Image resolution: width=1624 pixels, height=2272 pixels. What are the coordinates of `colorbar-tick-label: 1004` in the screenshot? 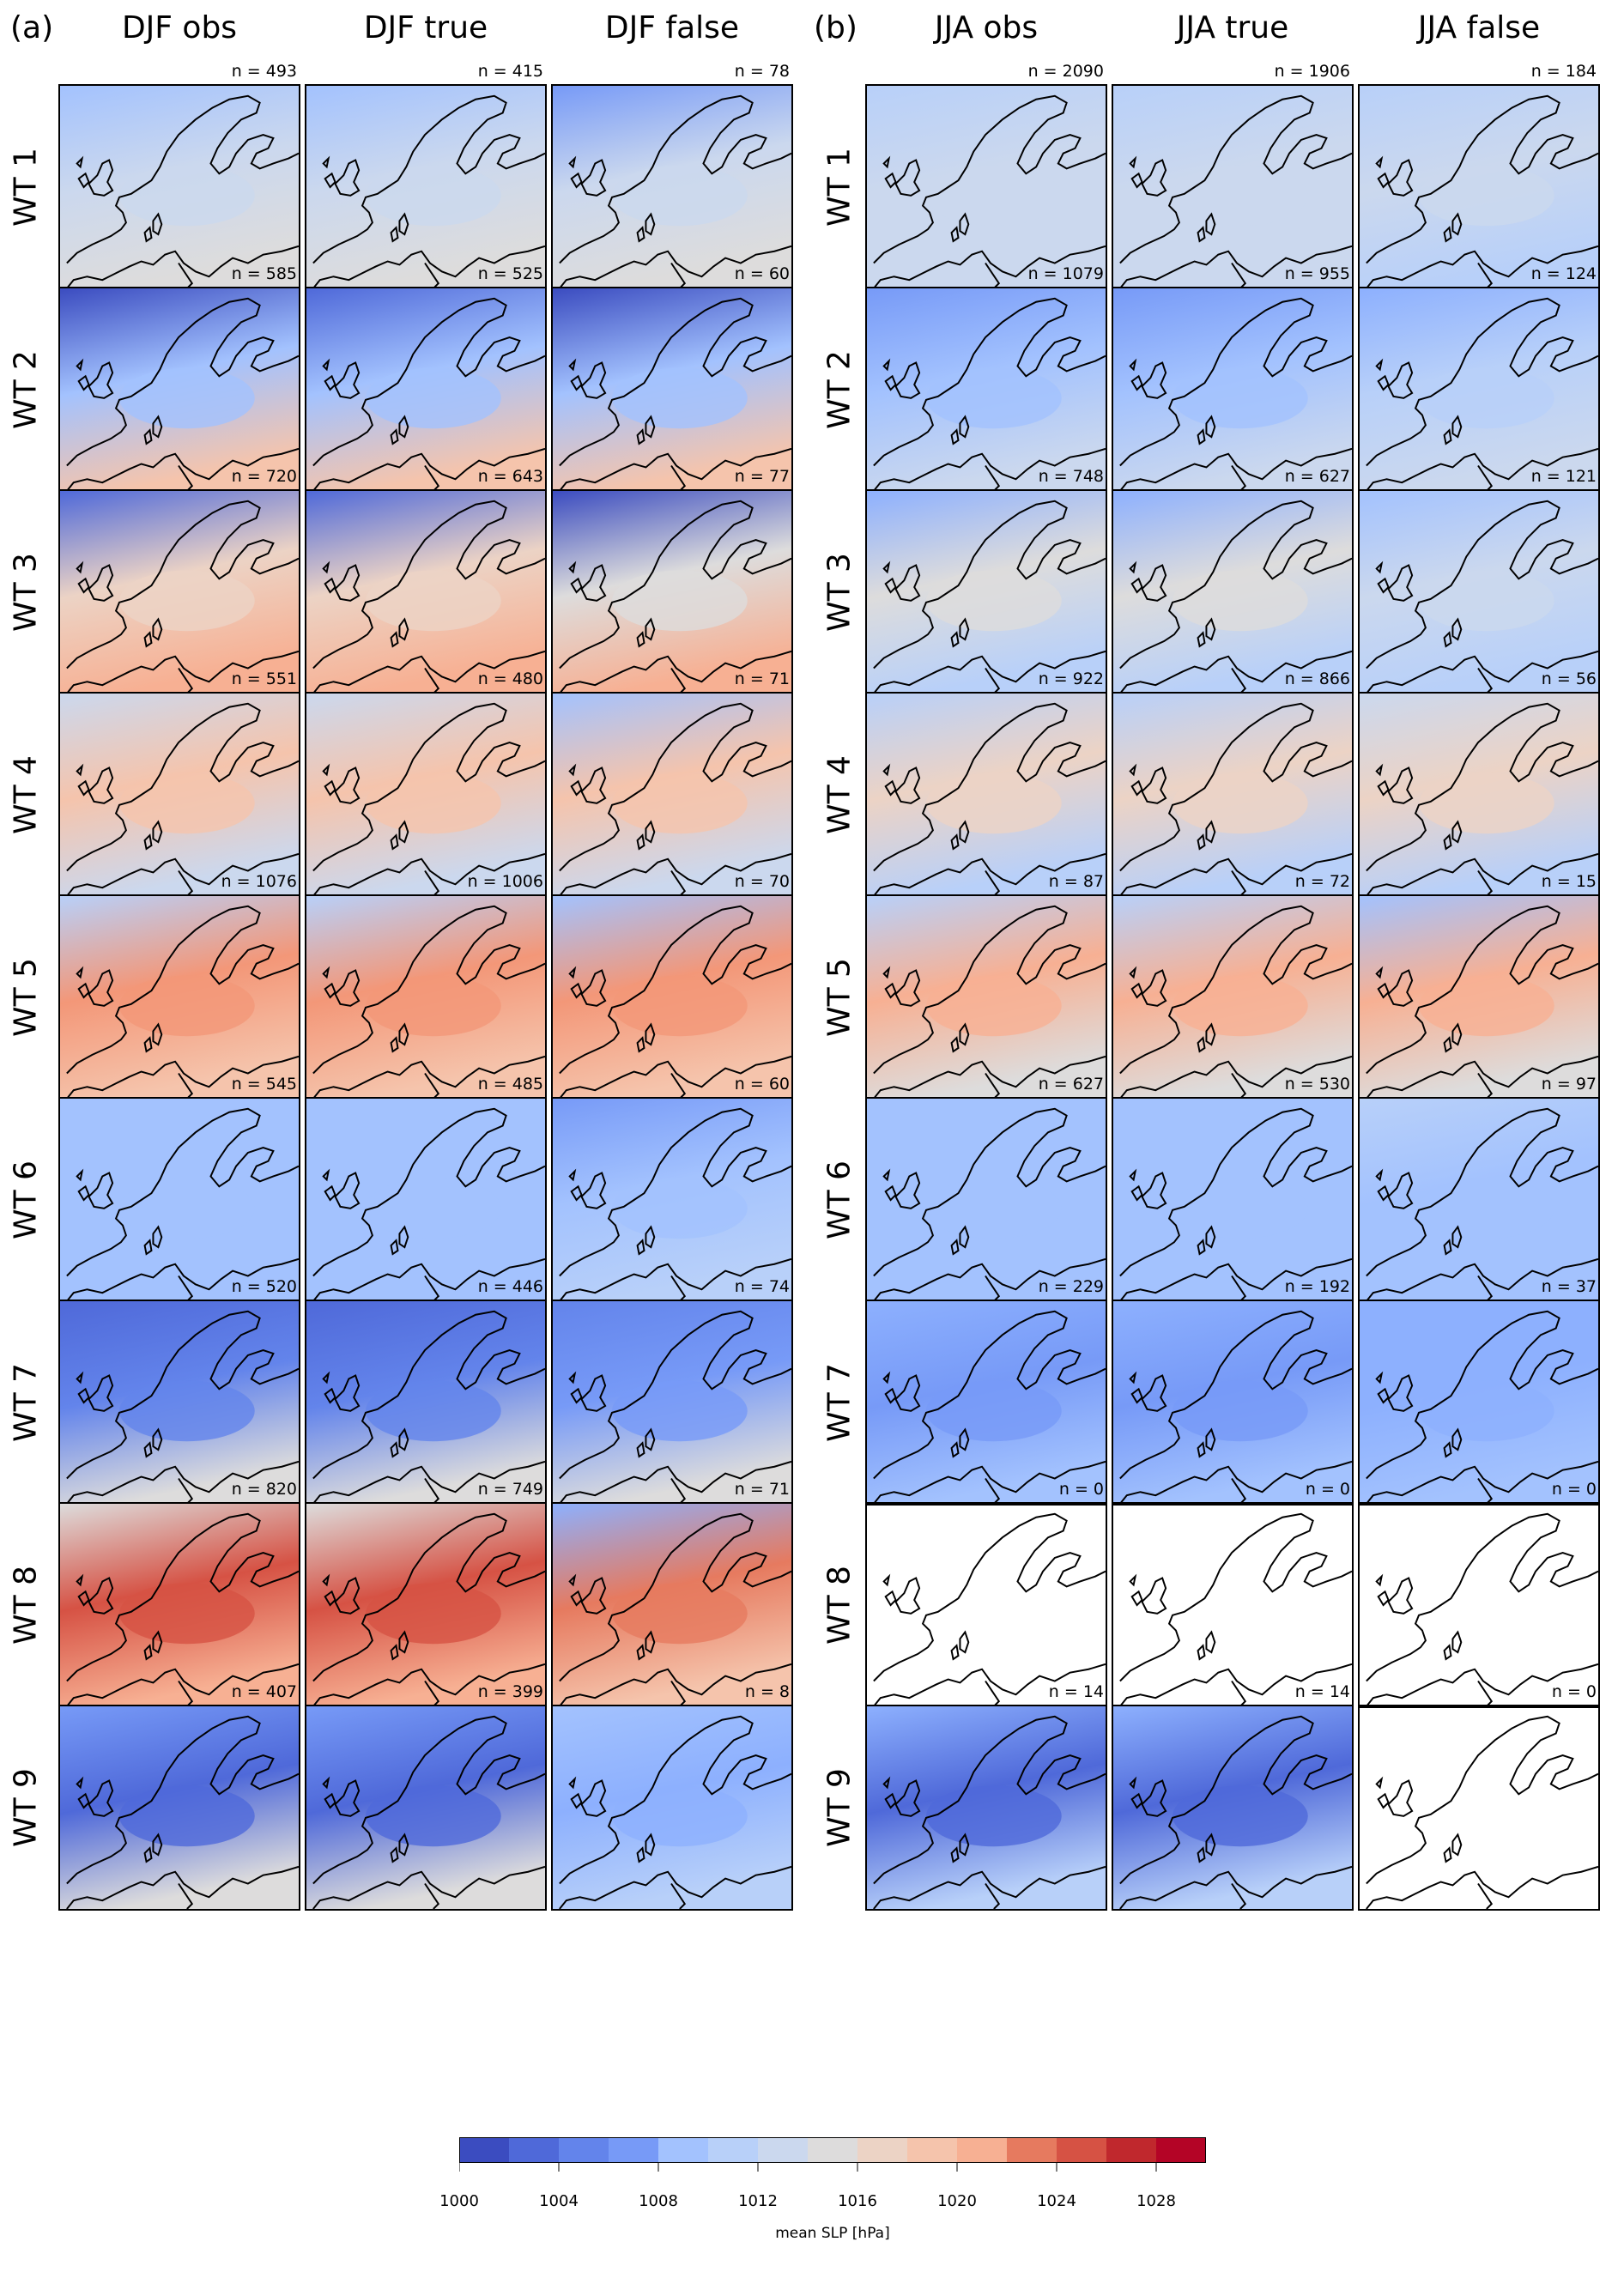 It's located at (559, 2201).